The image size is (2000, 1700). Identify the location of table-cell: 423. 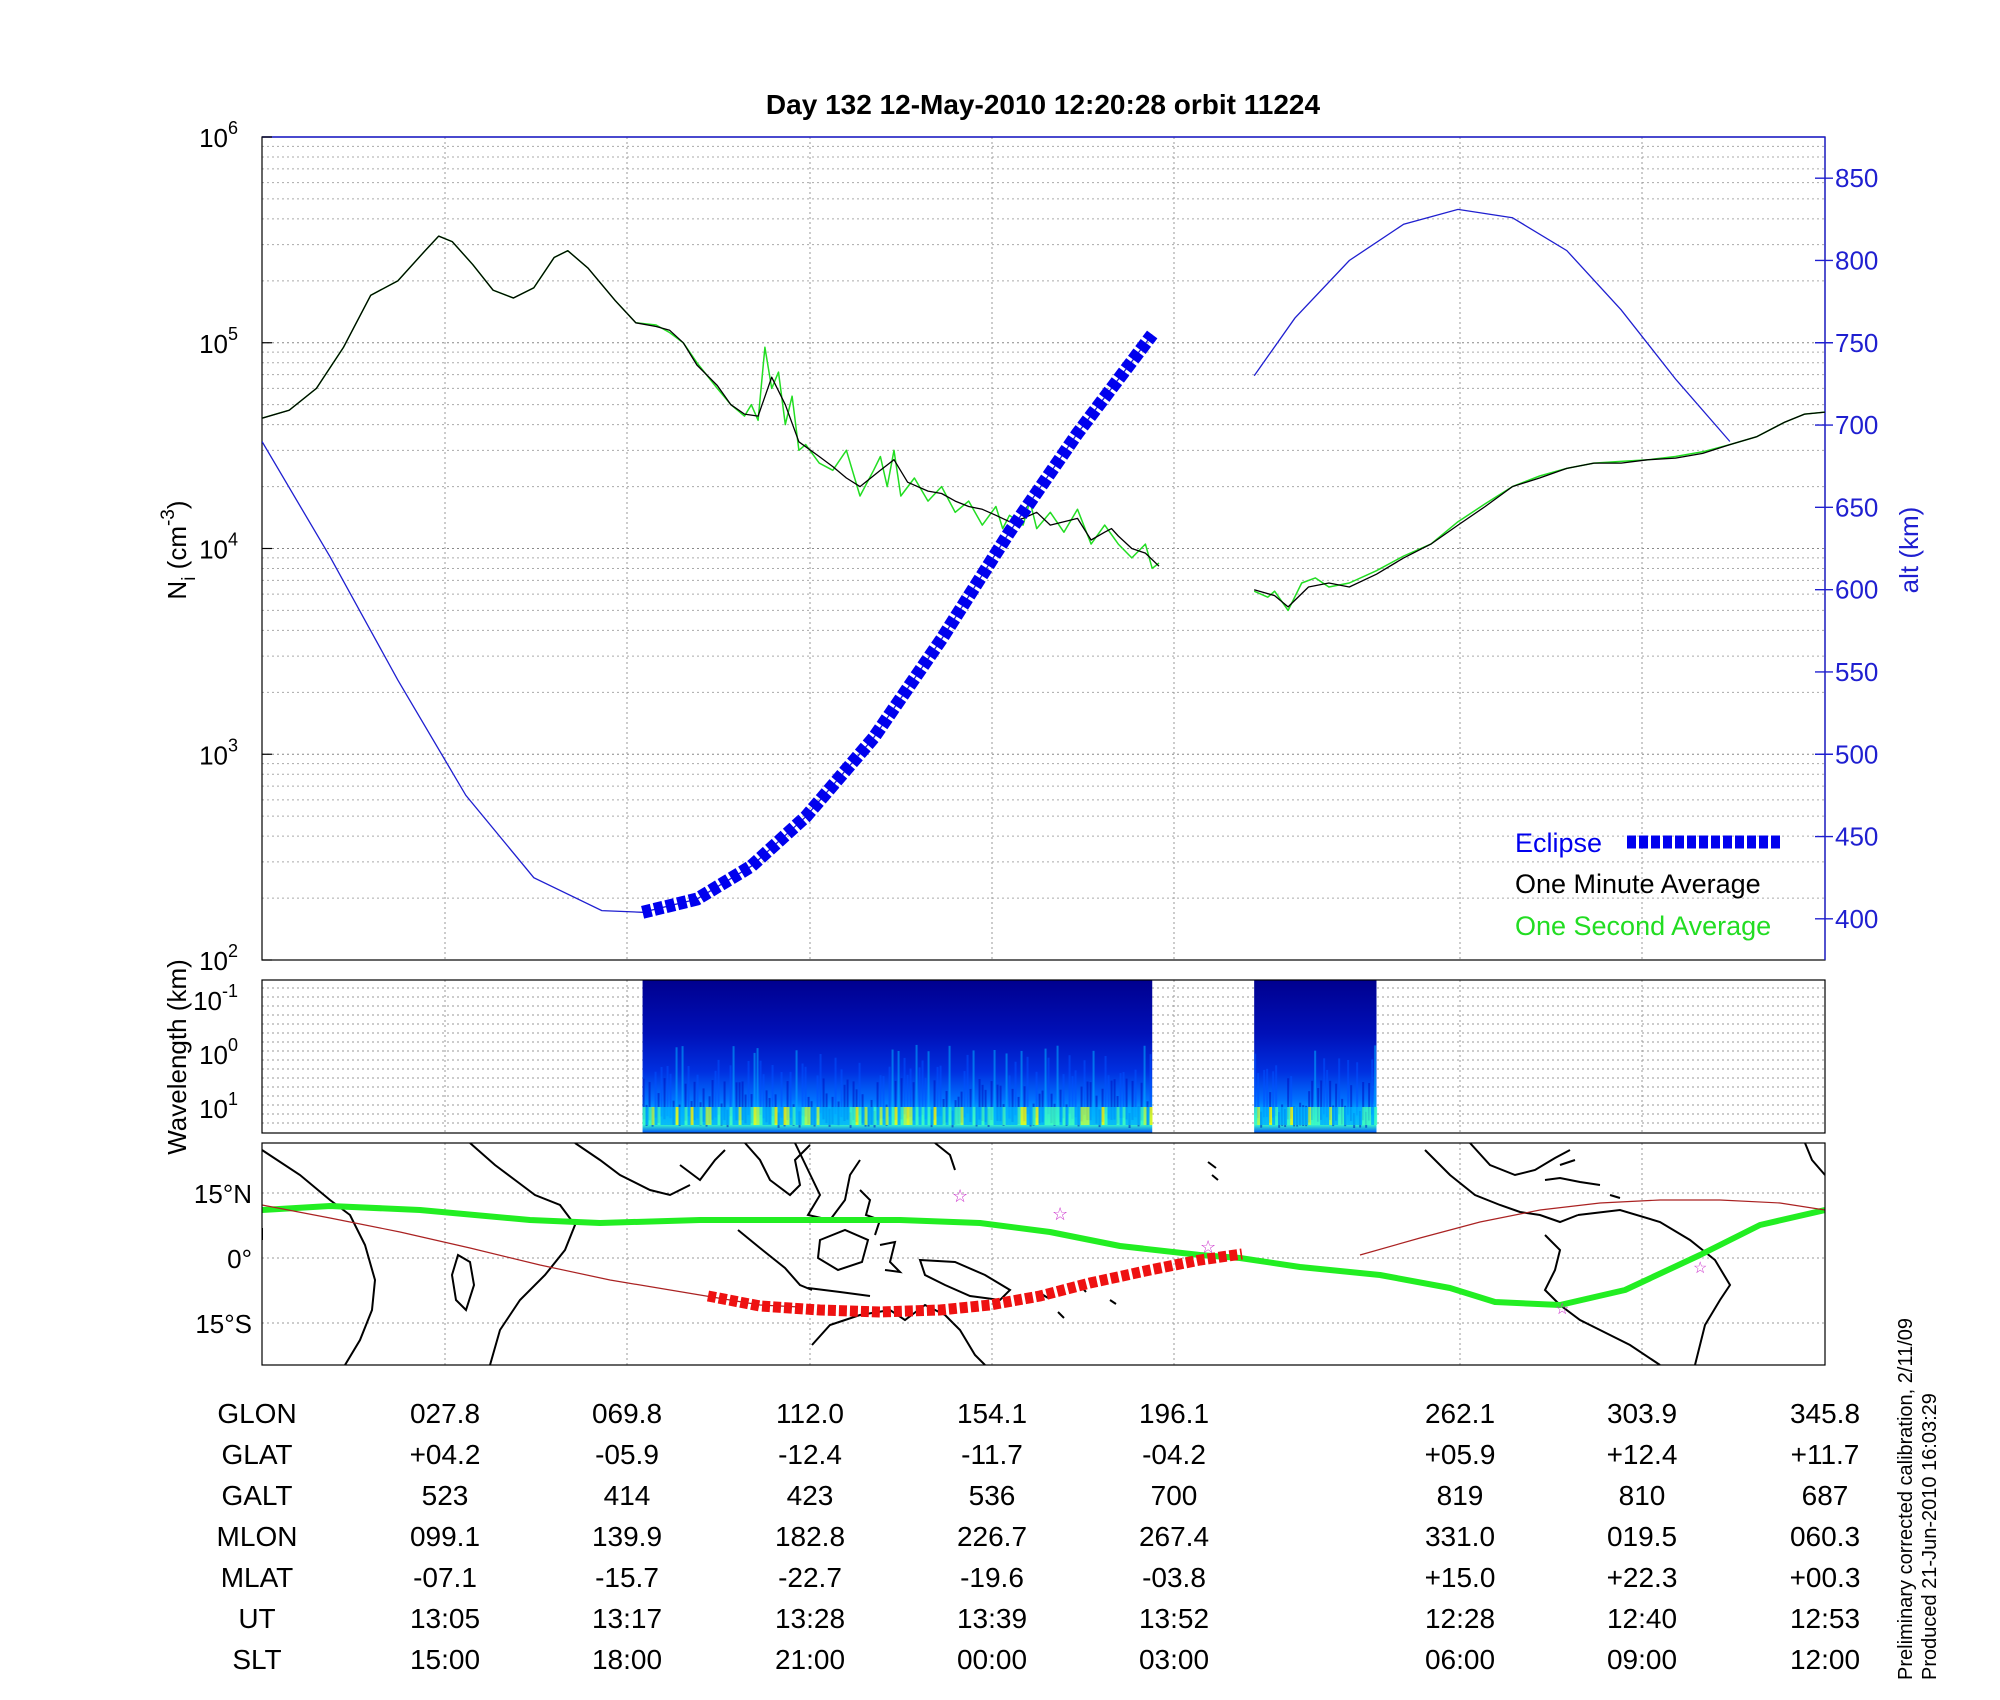
(810, 1495).